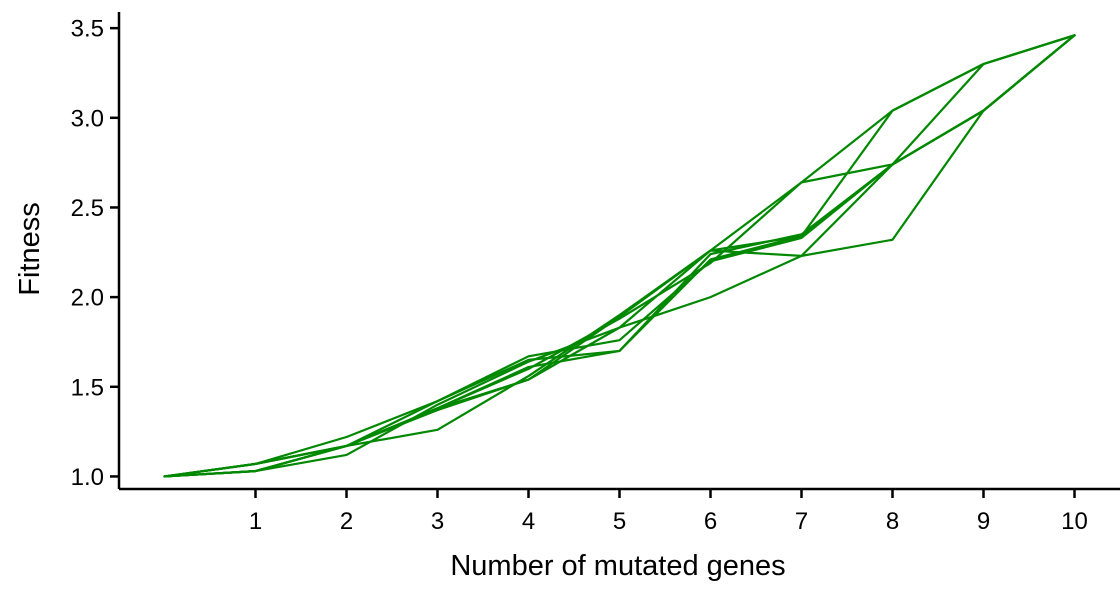  Describe the element at coordinates (346, 521) in the screenshot. I see `x-tick-label: 2` at that location.